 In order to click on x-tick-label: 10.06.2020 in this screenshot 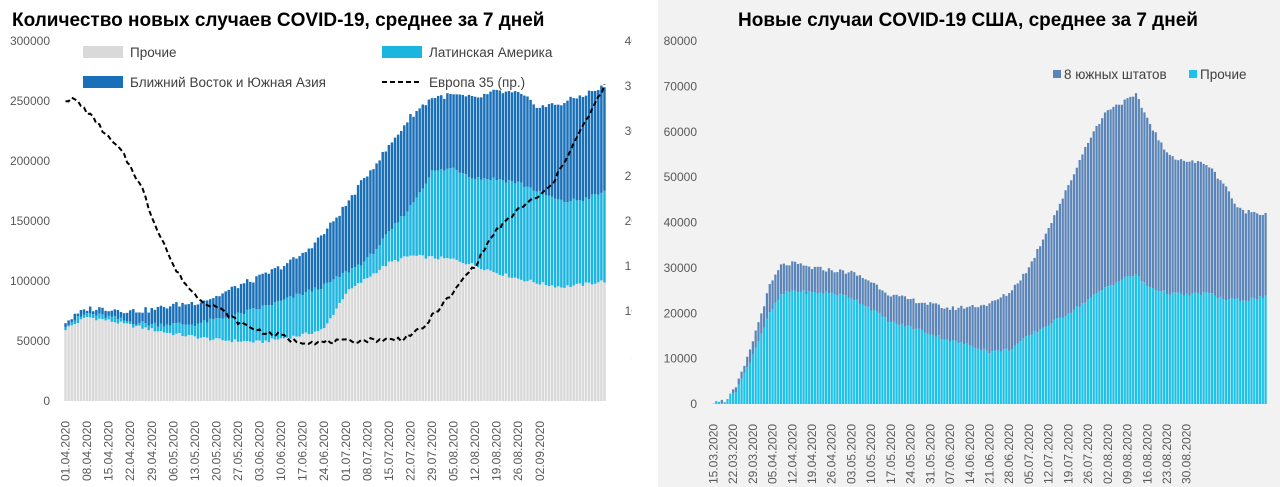, I will do `click(281, 451)`.